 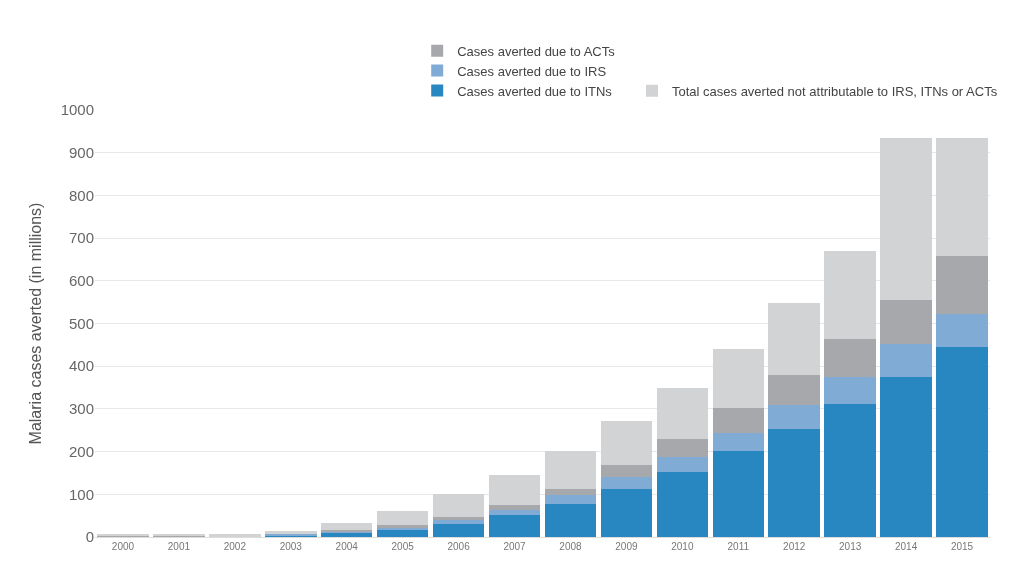 I want to click on x-tick-label: 2014, so click(x=906, y=546).